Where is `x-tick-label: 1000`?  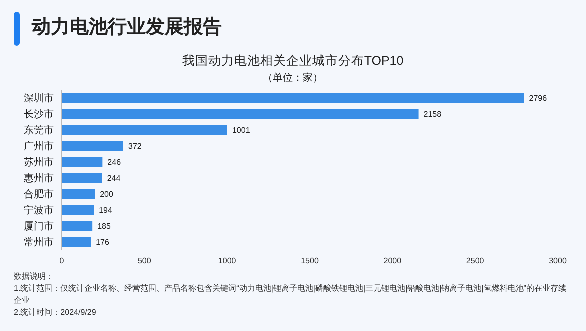 x-tick-label: 1000 is located at coordinates (227, 261).